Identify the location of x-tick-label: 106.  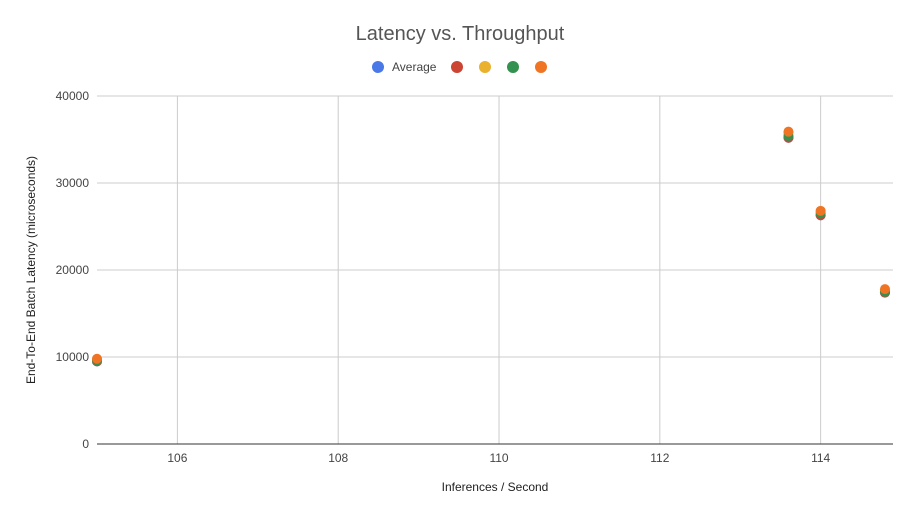
(177, 458).